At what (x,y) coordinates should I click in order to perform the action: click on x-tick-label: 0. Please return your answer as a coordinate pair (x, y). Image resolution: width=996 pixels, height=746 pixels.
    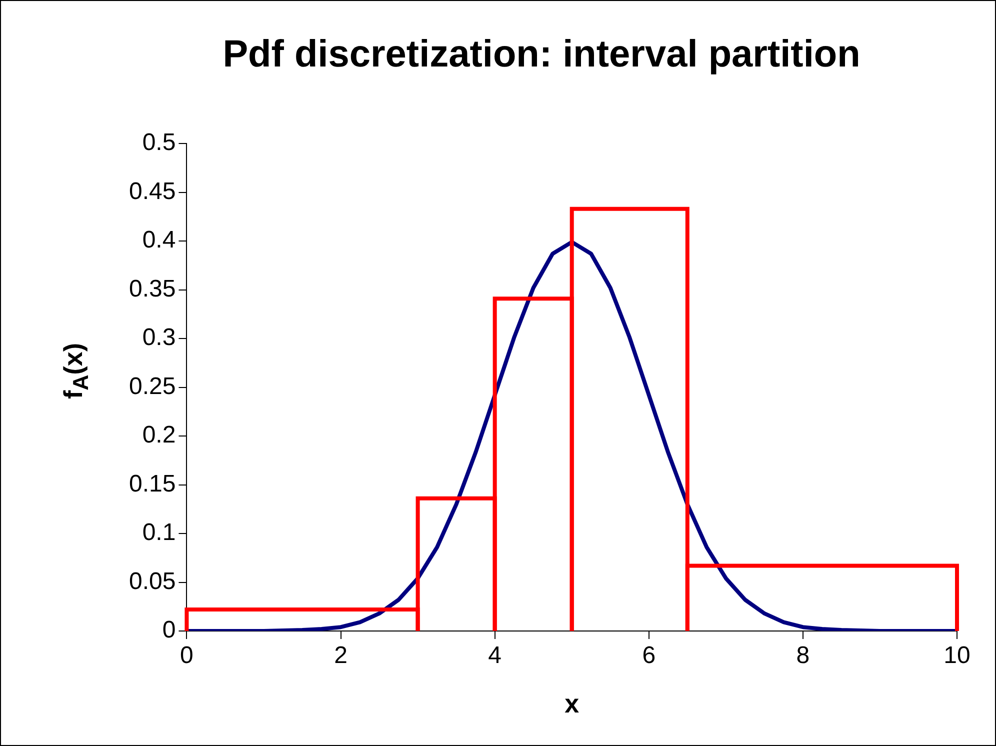
    Looking at the image, I should click on (187, 656).